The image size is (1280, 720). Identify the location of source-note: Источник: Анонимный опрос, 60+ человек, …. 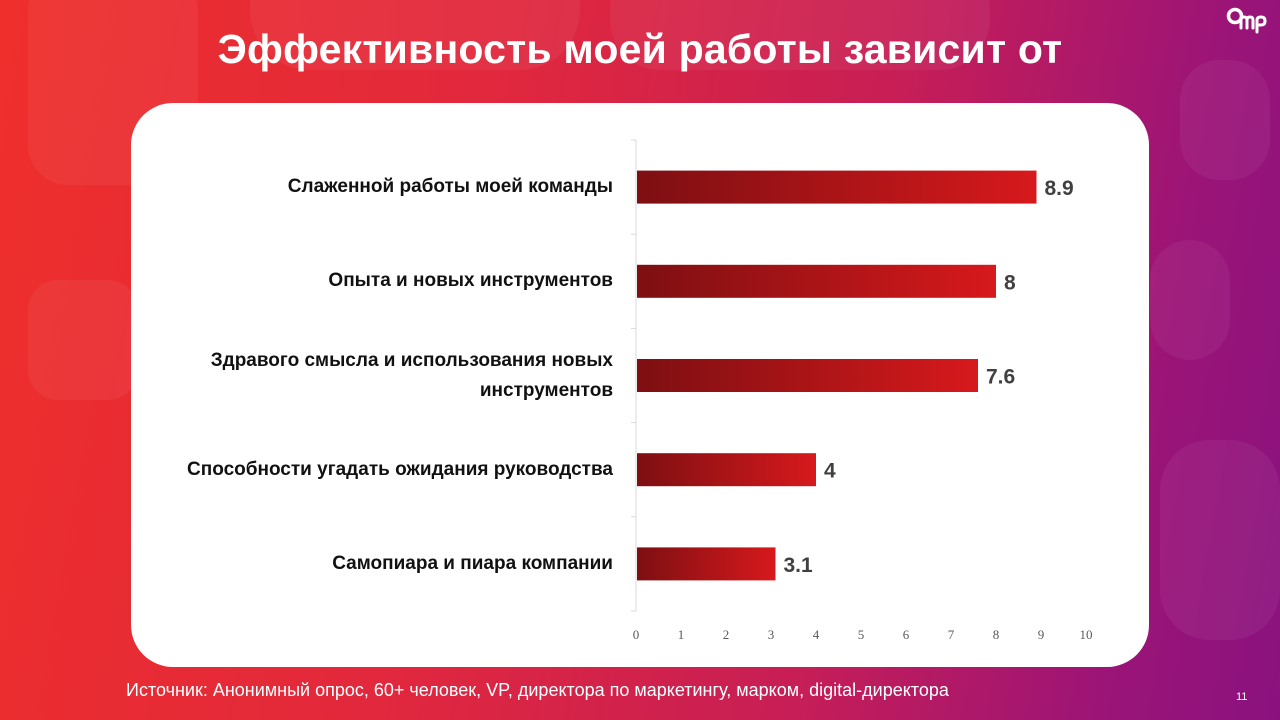
(537, 690).